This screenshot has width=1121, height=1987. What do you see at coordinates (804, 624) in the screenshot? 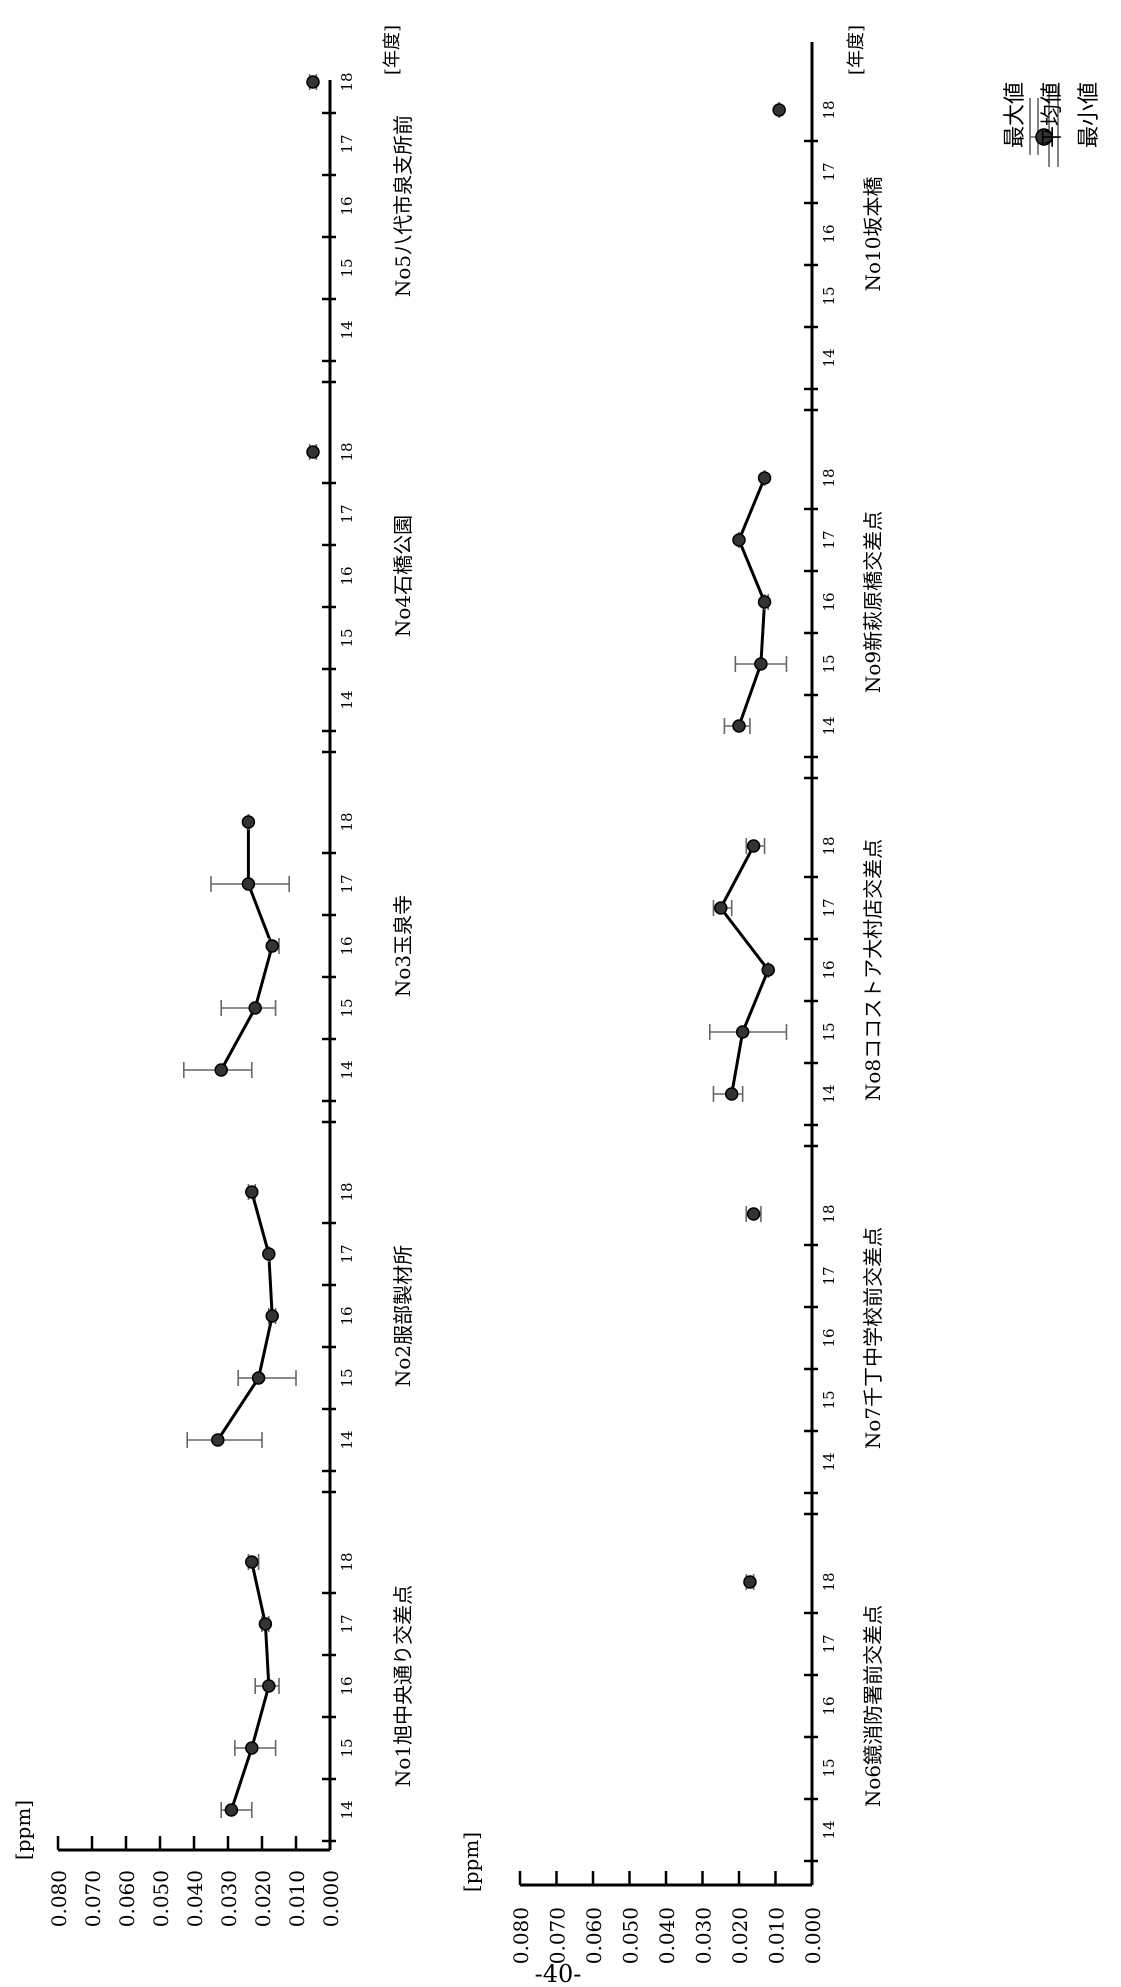
I see `panel-4: 14 15 16 17 18 No9新萩原橋交差点` at bounding box center [804, 624].